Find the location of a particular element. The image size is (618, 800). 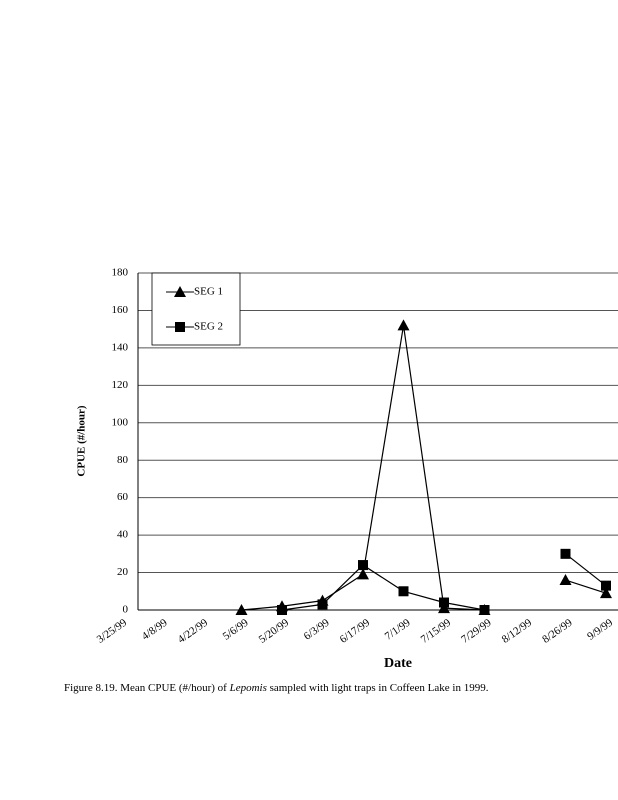

y-tick-label: 20 is located at coordinates (123, 572).